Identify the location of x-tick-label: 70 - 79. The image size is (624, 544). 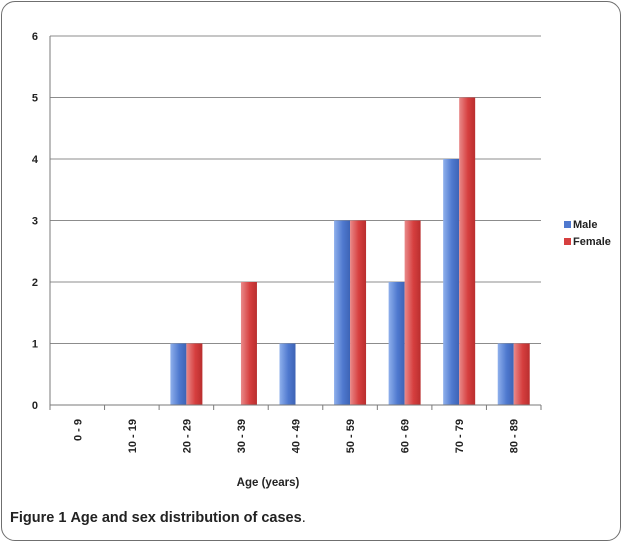
(460, 436).